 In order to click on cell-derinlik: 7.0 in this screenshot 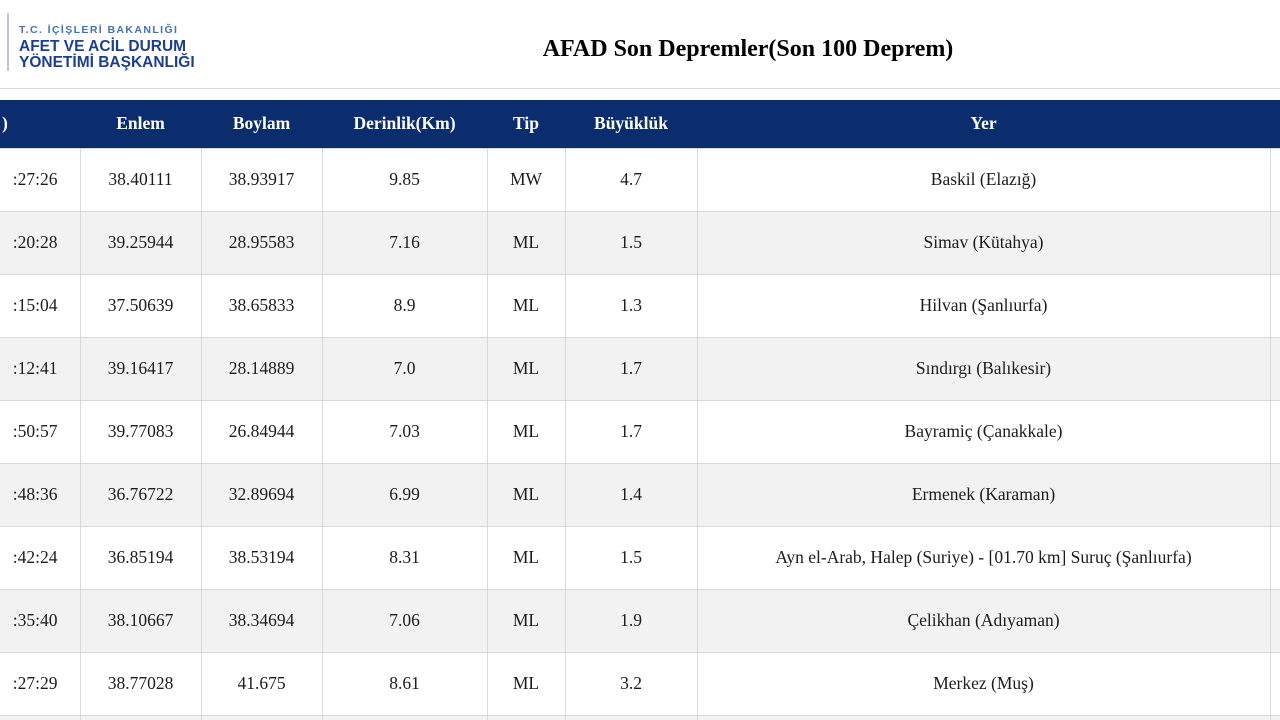, I will do `click(404, 368)`.